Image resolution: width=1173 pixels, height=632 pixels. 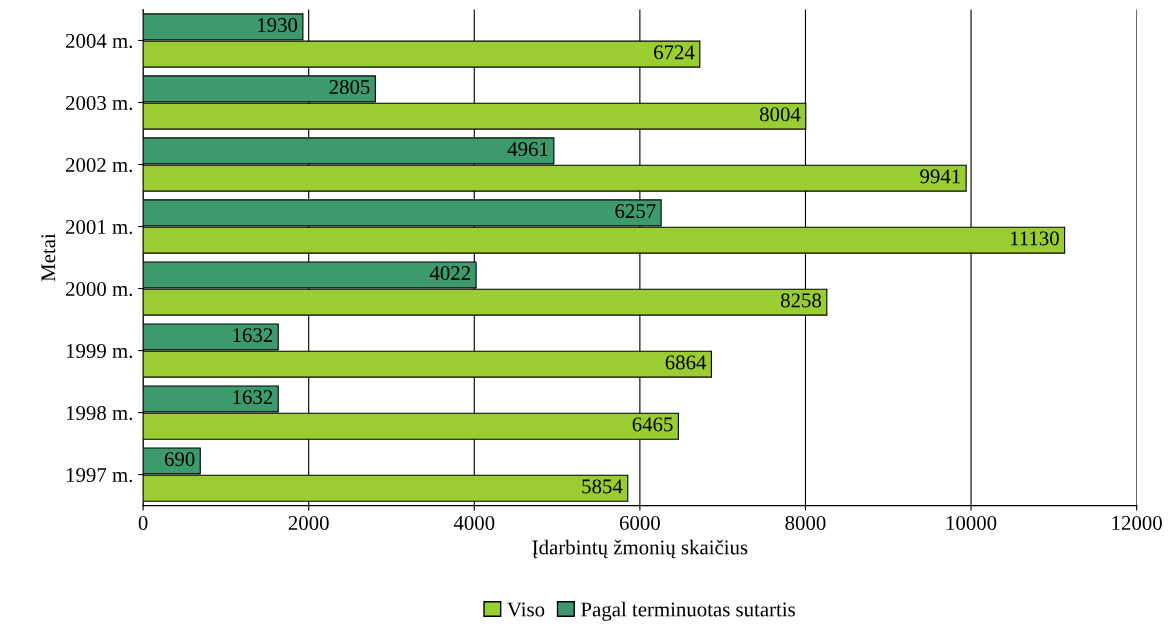 What do you see at coordinates (99, 413) in the screenshot?
I see `y-tick-label: 1998 m.` at bounding box center [99, 413].